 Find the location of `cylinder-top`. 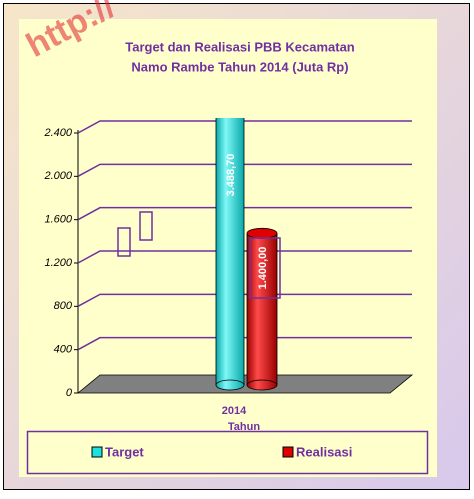

cylinder-top is located at coordinates (262, 233).